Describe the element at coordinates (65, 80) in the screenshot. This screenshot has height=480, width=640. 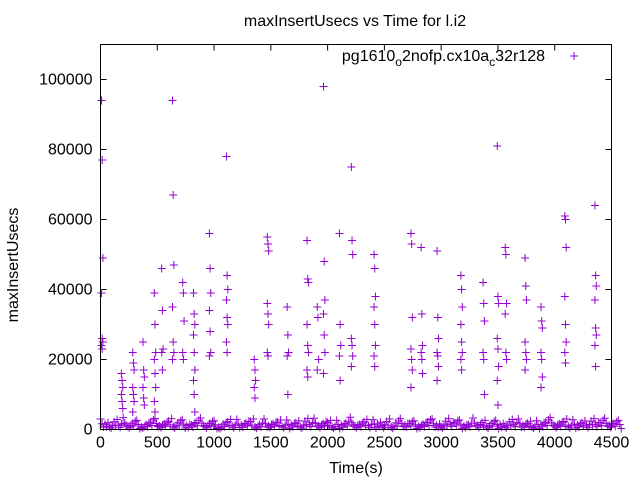
I see `y-tick-label: 100000` at that location.